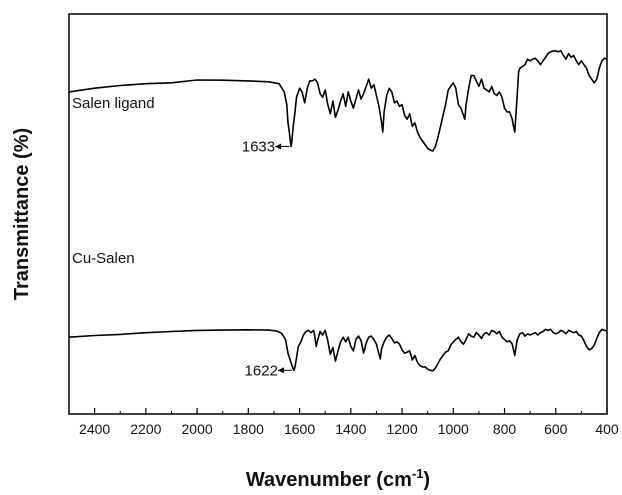 The height and width of the screenshot is (495, 622). What do you see at coordinates (453, 429) in the screenshot?
I see `x-tick-label-1000: 1000` at bounding box center [453, 429].